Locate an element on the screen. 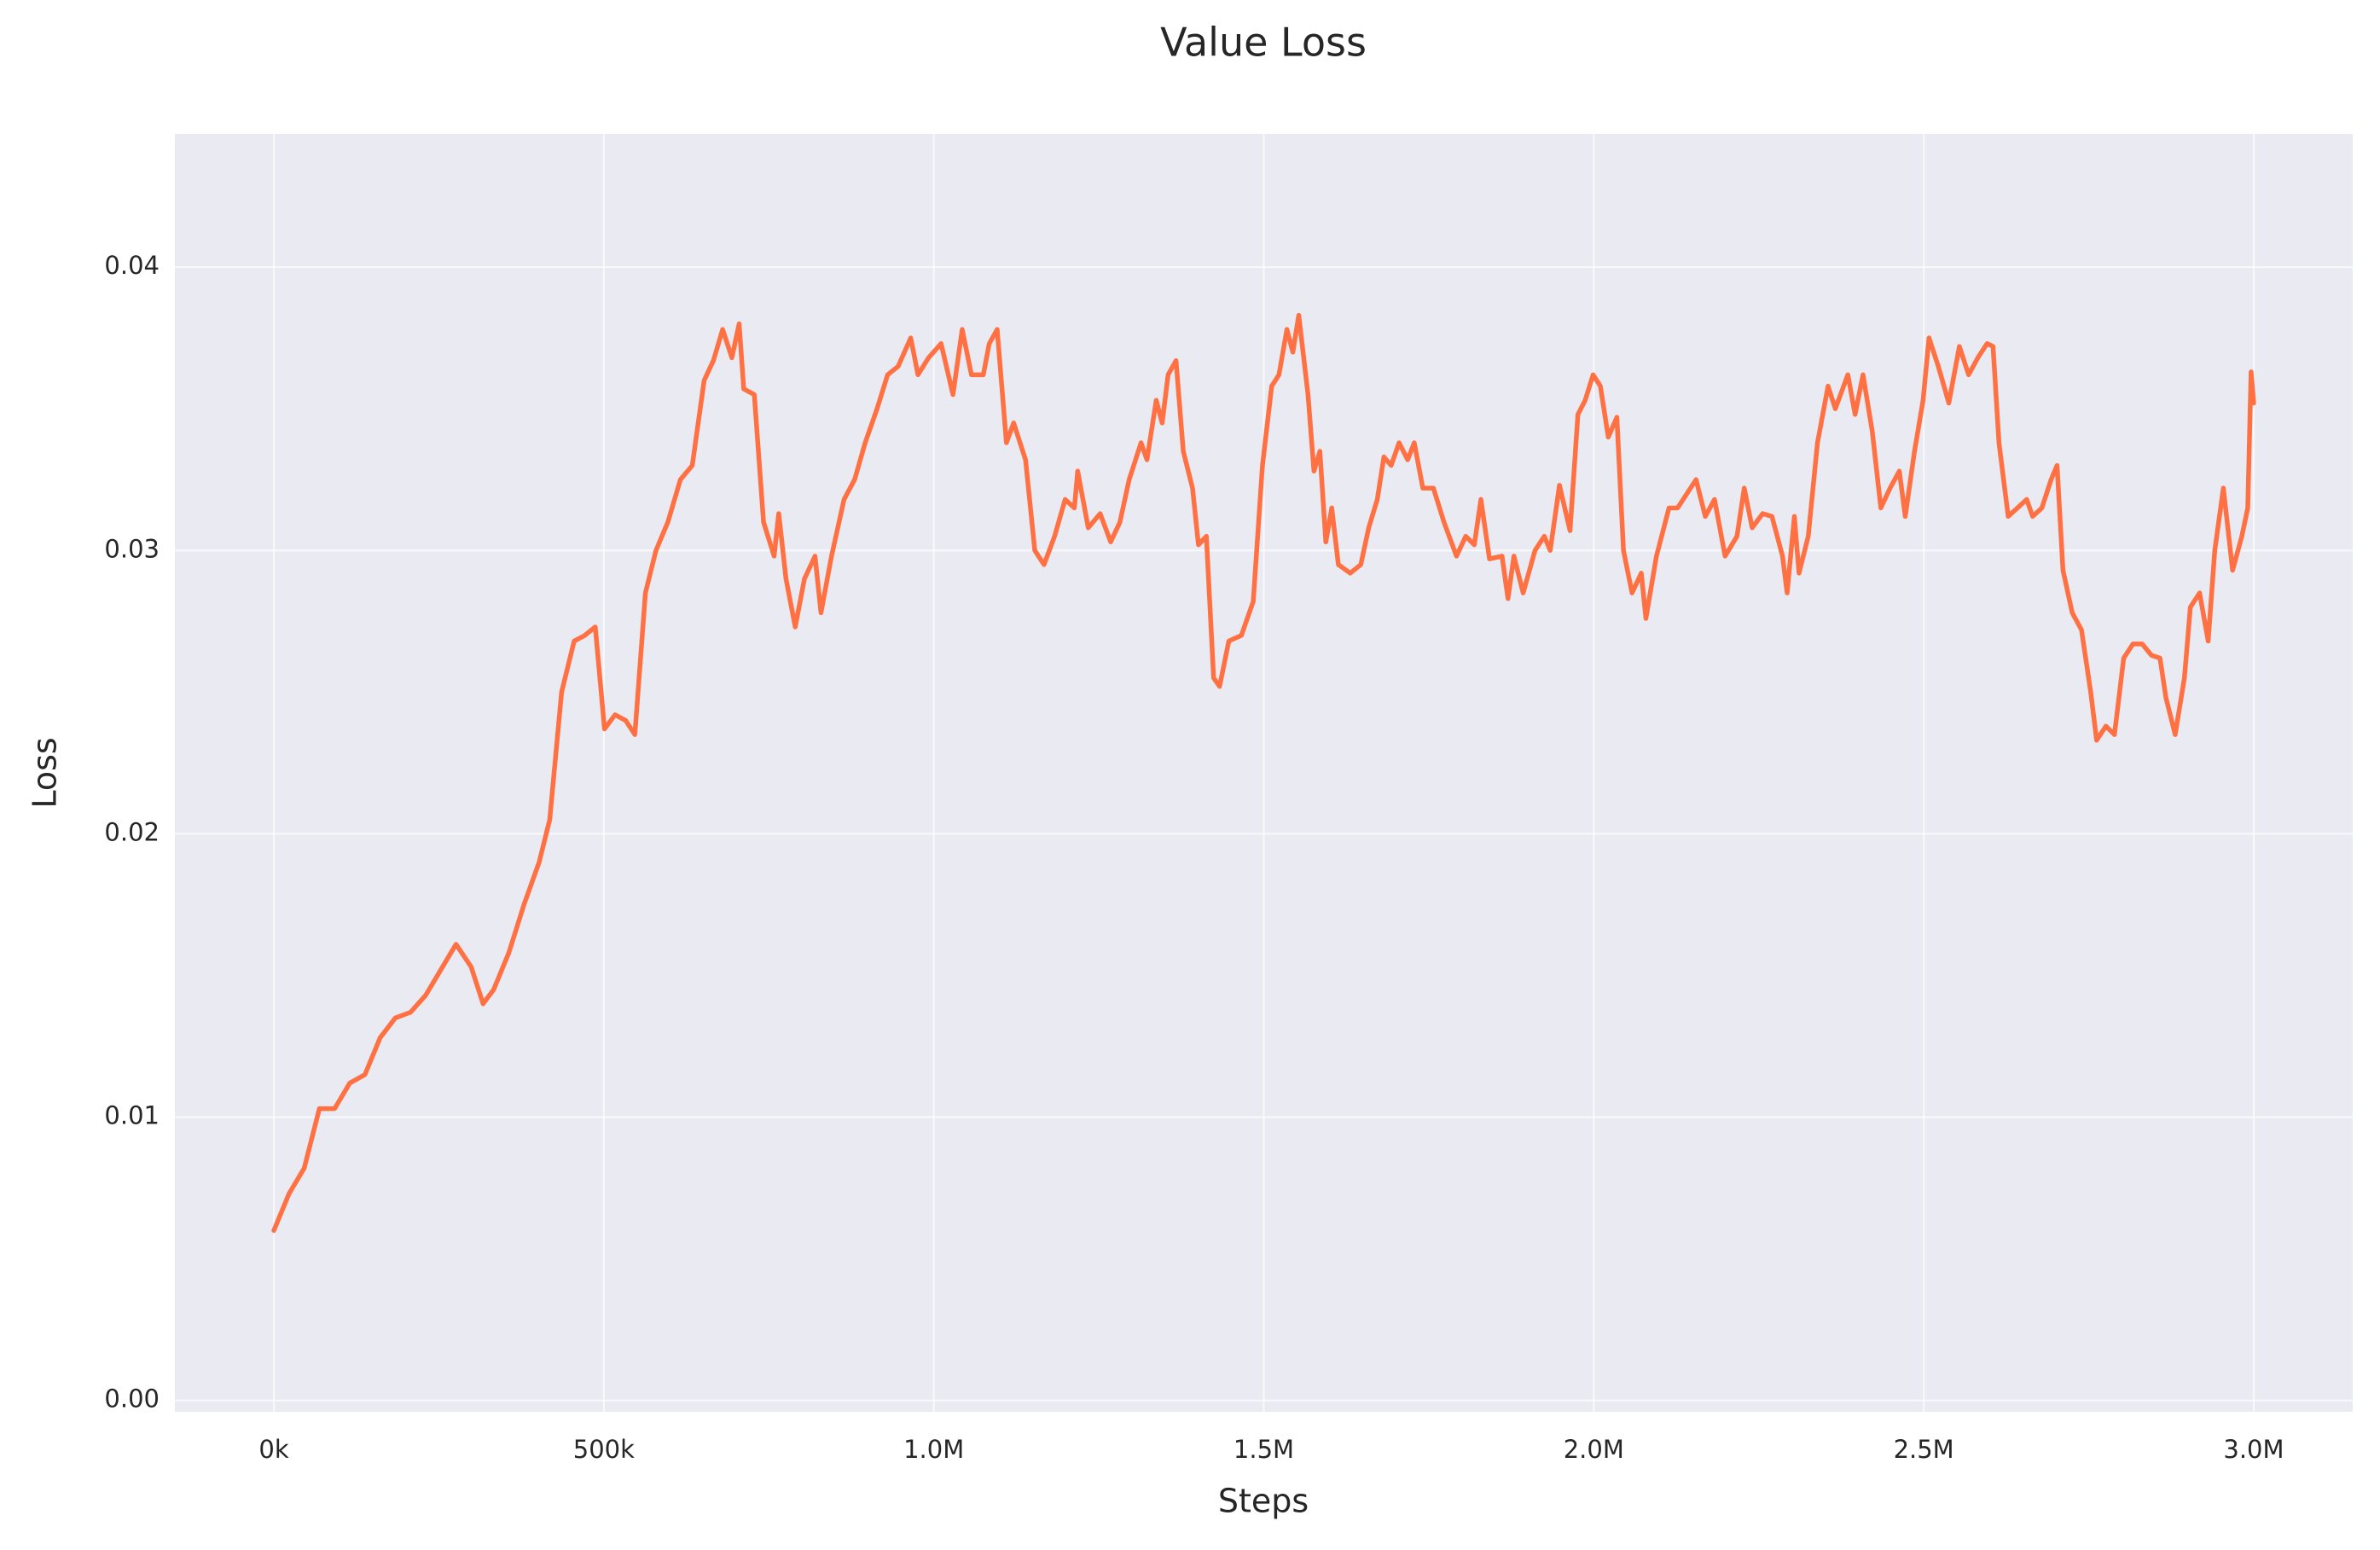  x-tick-label: 1.5M is located at coordinates (1264, 1449).